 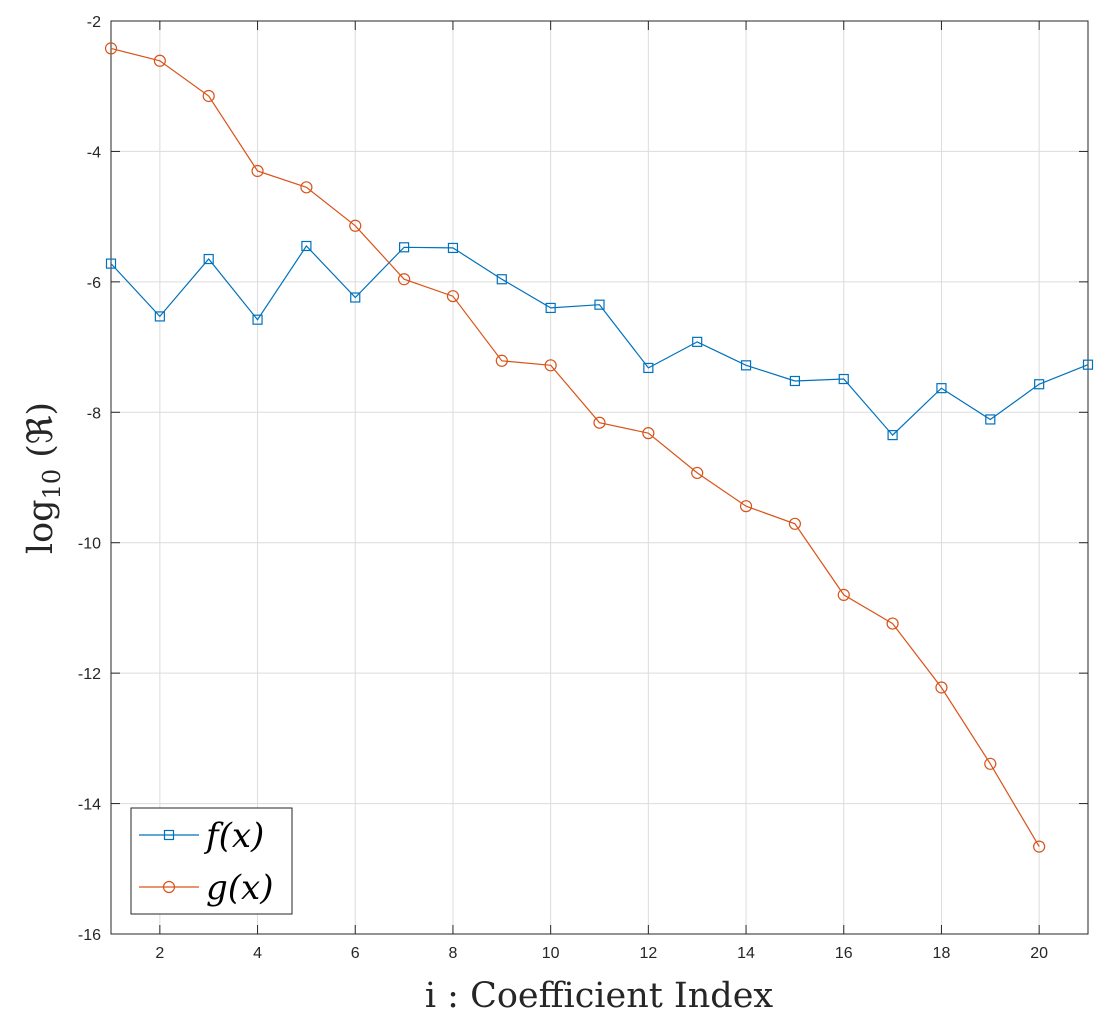 What do you see at coordinates (648, 953) in the screenshot?
I see `x-tick-label: 12` at bounding box center [648, 953].